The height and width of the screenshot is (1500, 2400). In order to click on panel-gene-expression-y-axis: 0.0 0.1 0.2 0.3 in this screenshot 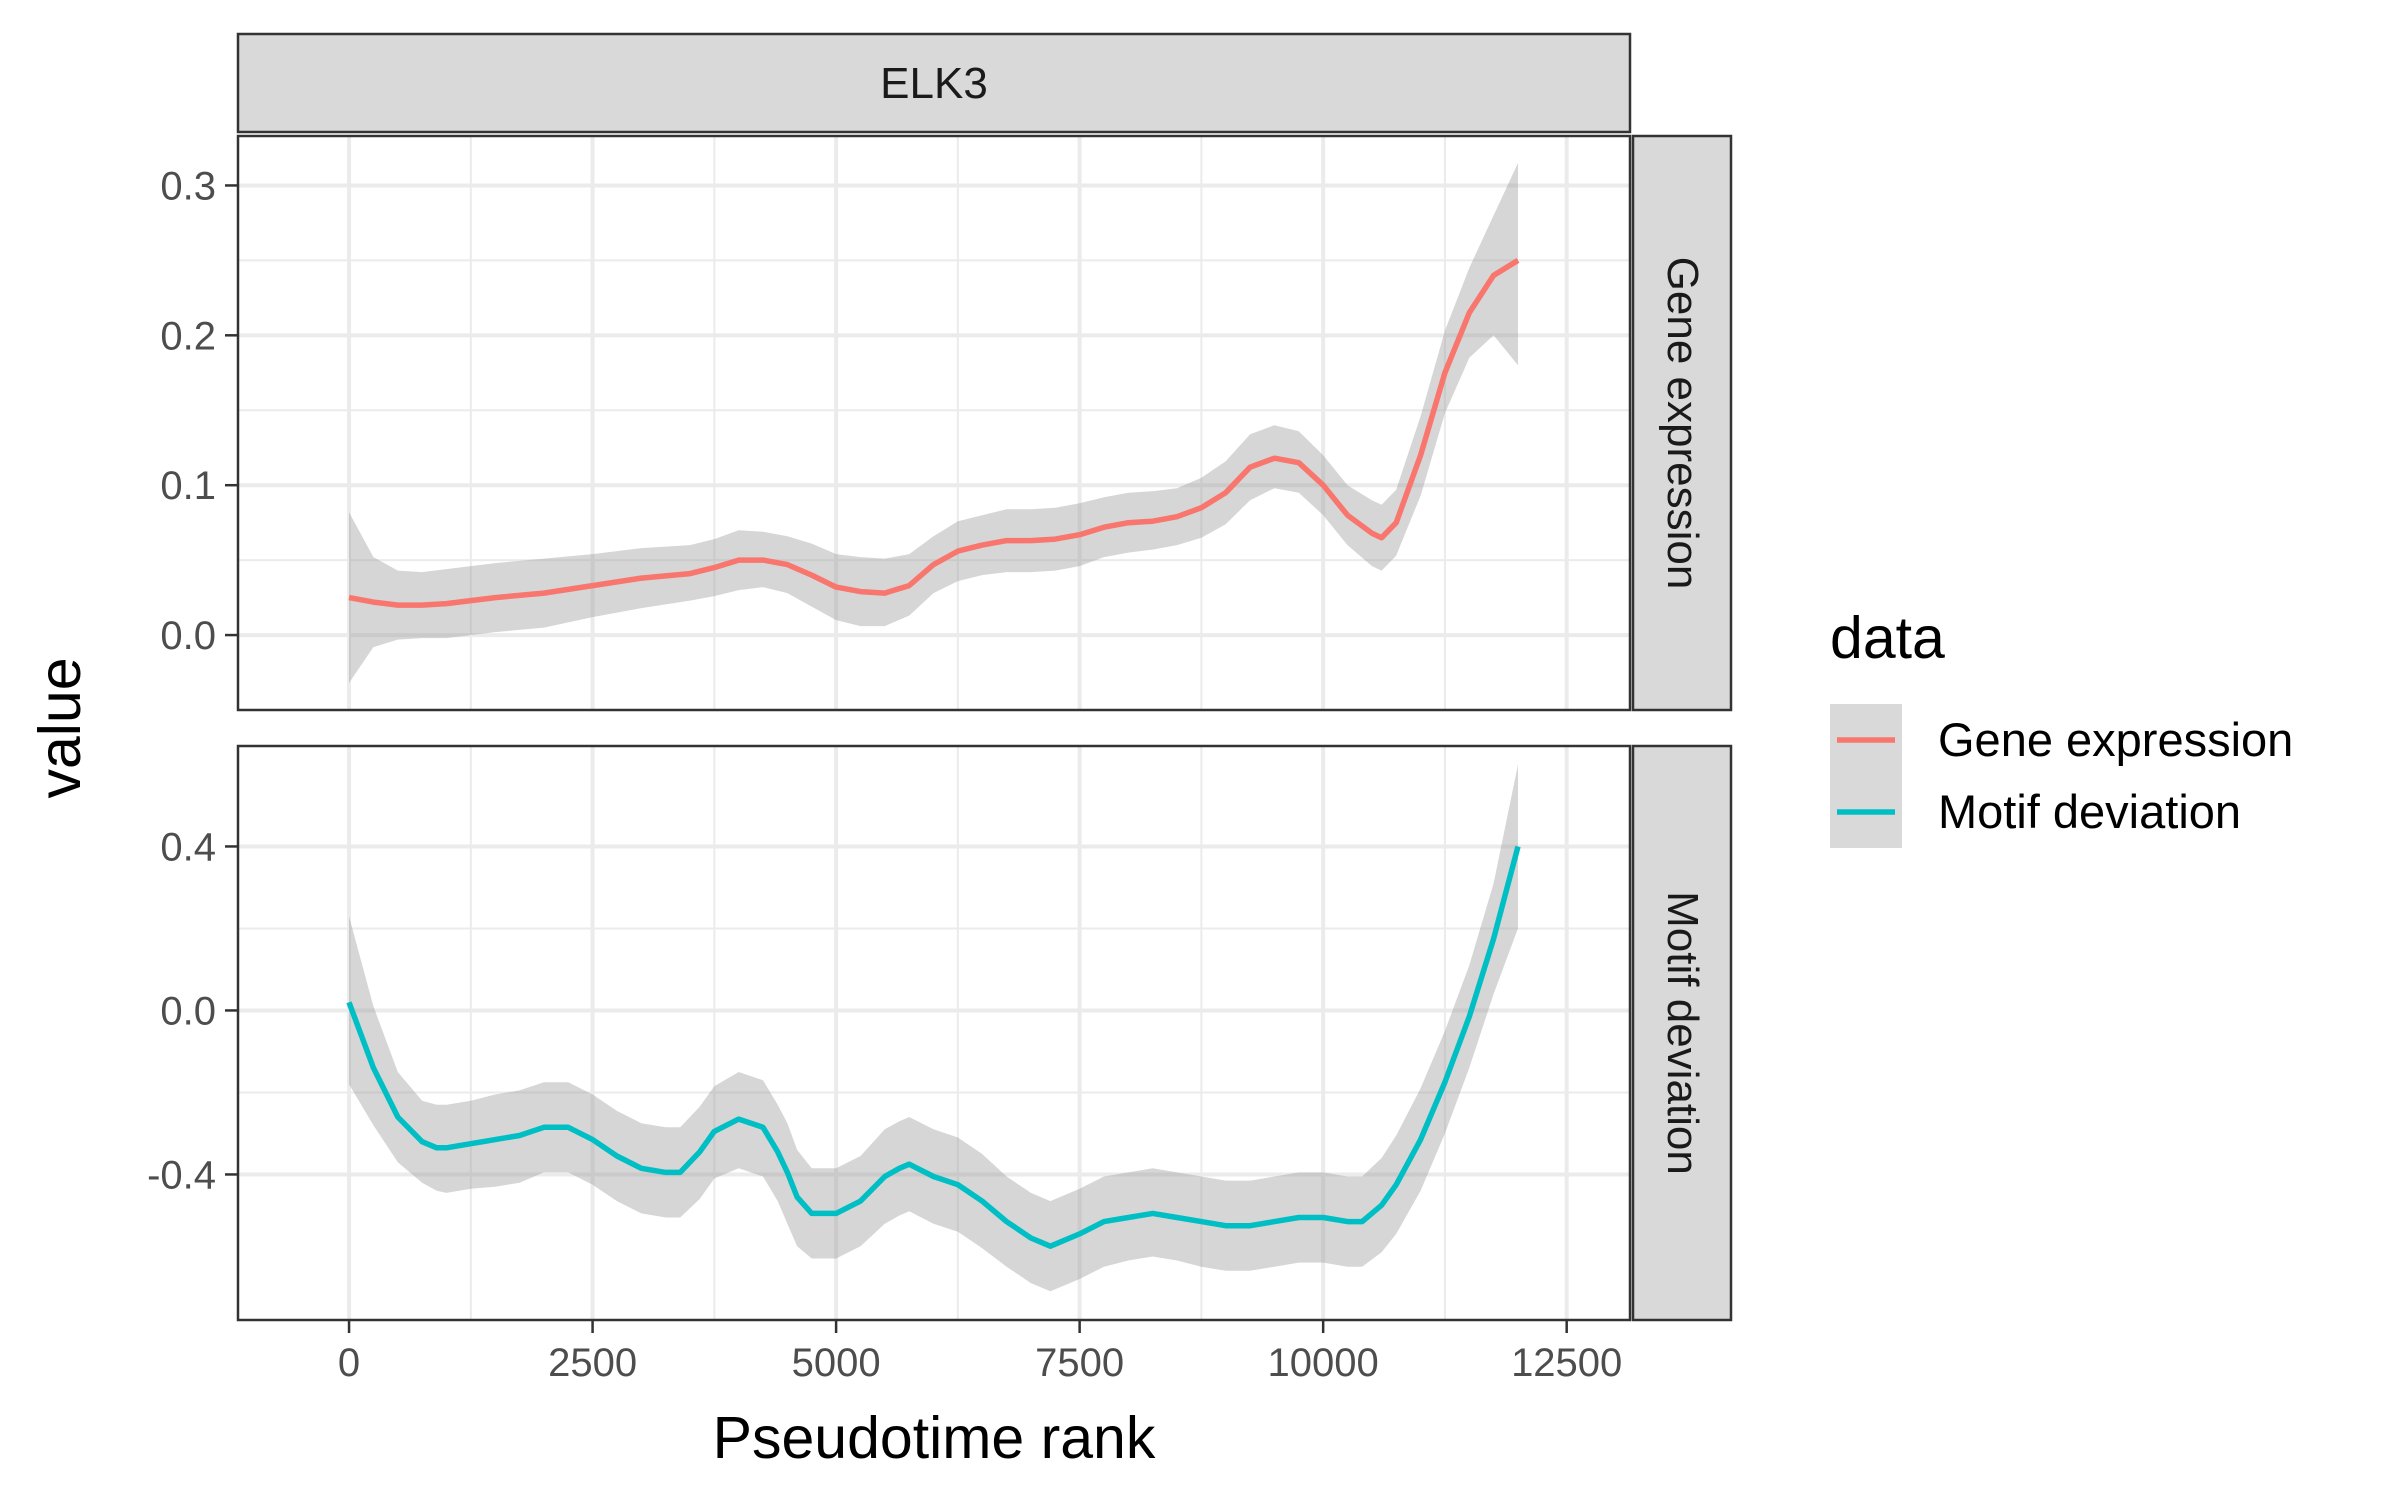, I will do `click(199, 411)`.